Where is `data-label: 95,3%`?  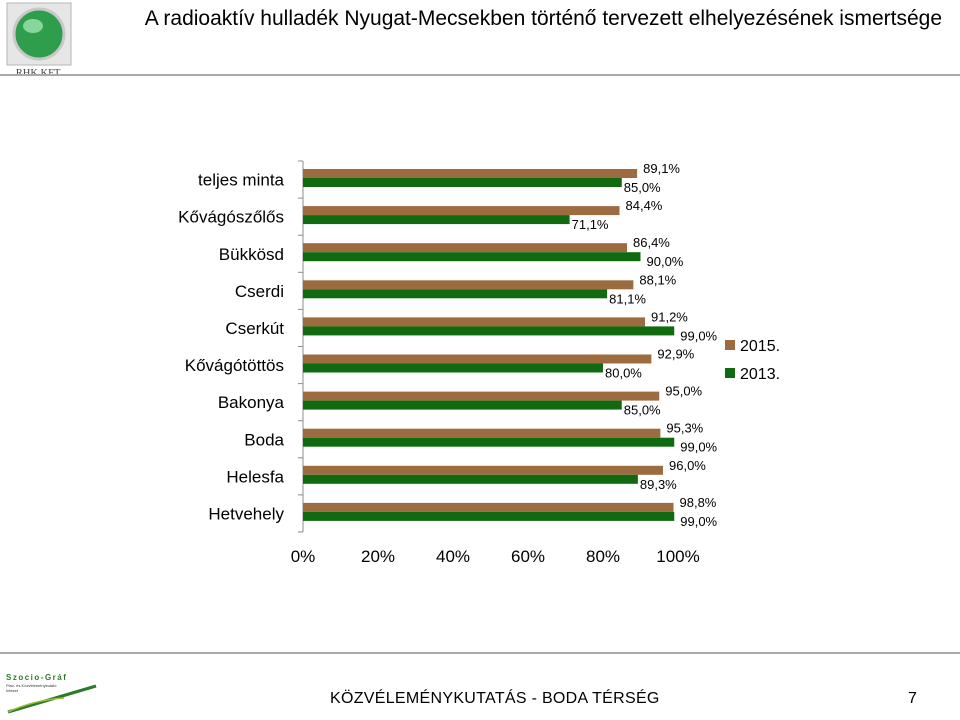
data-label: 95,3% is located at coordinates (684, 428).